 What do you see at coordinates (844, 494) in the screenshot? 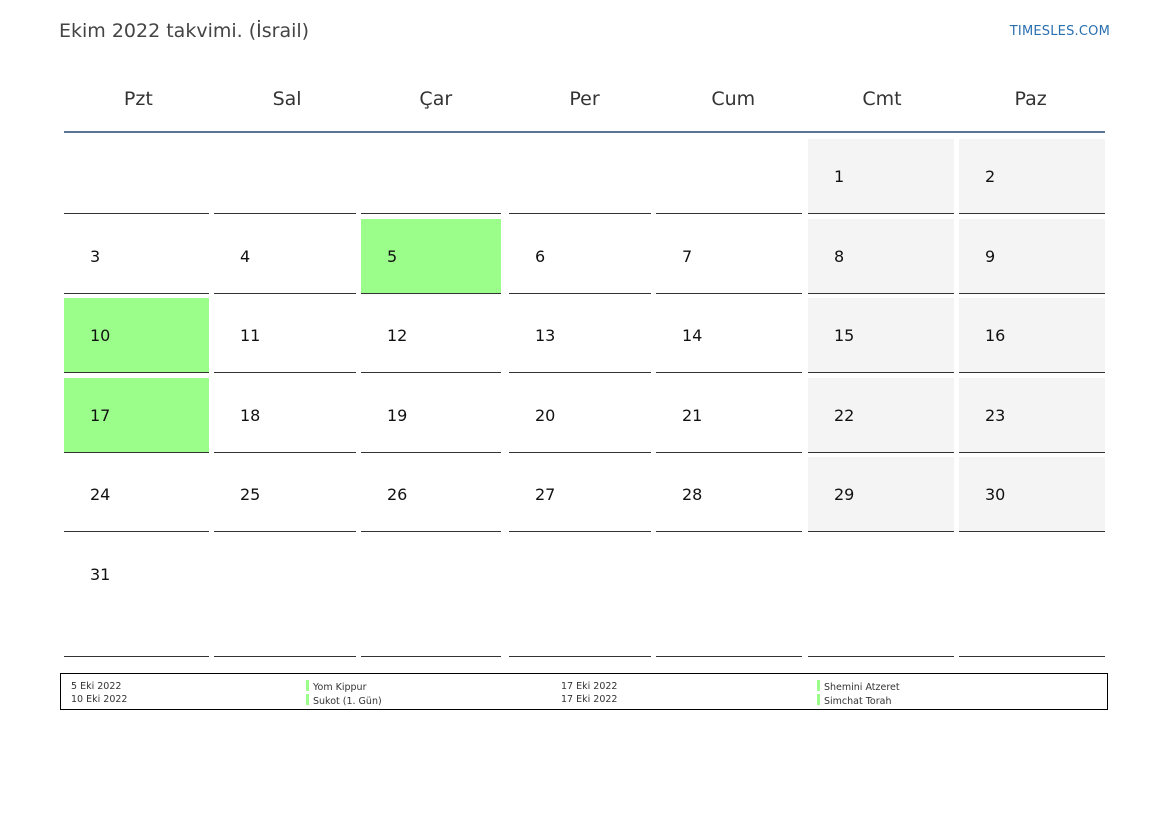
I see `day-number: 29` at bounding box center [844, 494].